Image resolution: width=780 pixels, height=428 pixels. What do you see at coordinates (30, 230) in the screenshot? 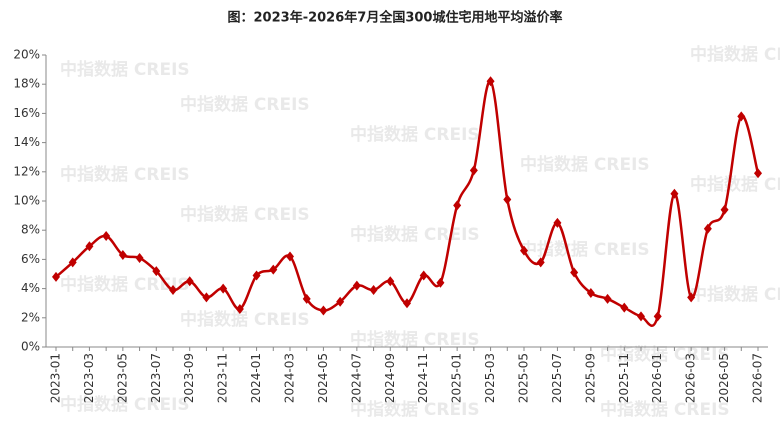
I see `y-tick-label: 8%` at bounding box center [30, 230].